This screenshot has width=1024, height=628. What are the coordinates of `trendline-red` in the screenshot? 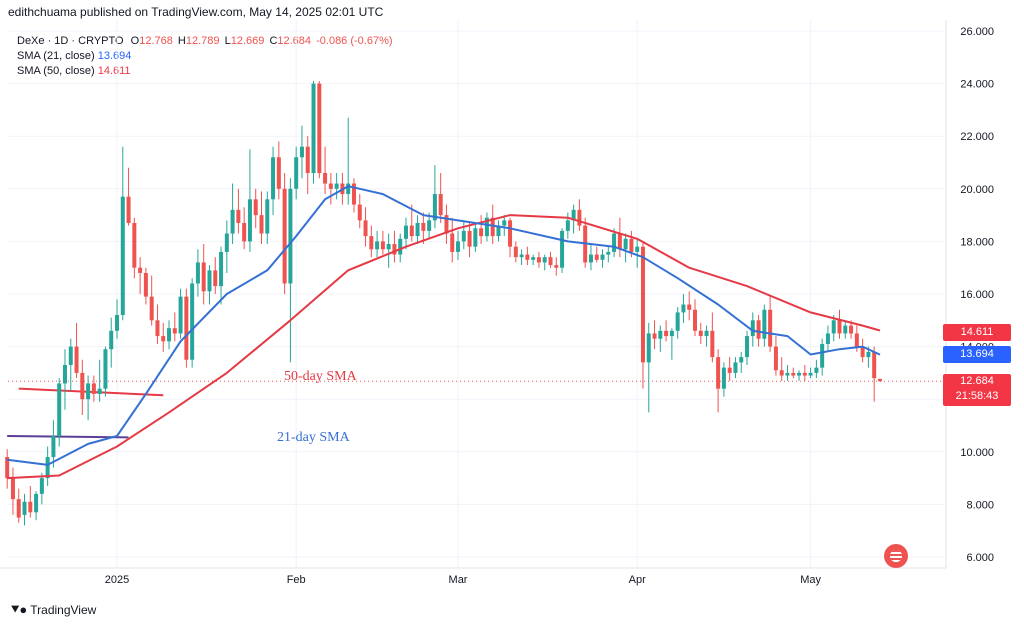 It's located at (91, 392).